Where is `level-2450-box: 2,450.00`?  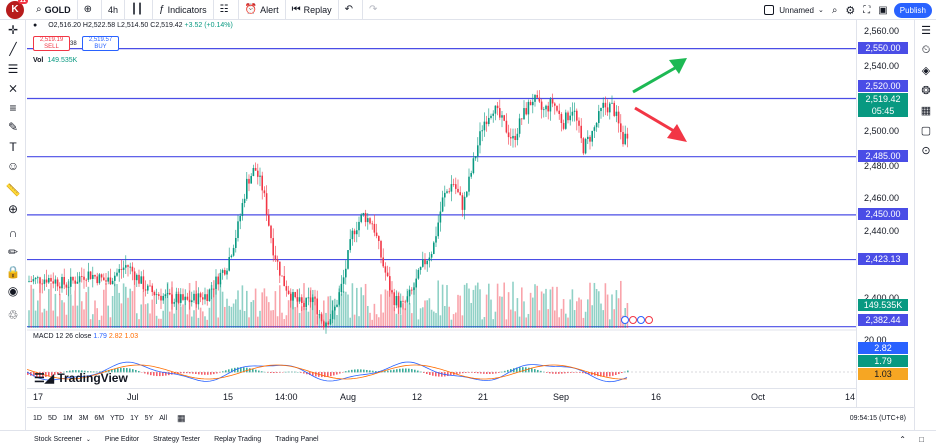
level-2450-box: 2,450.00 is located at coordinates (883, 214).